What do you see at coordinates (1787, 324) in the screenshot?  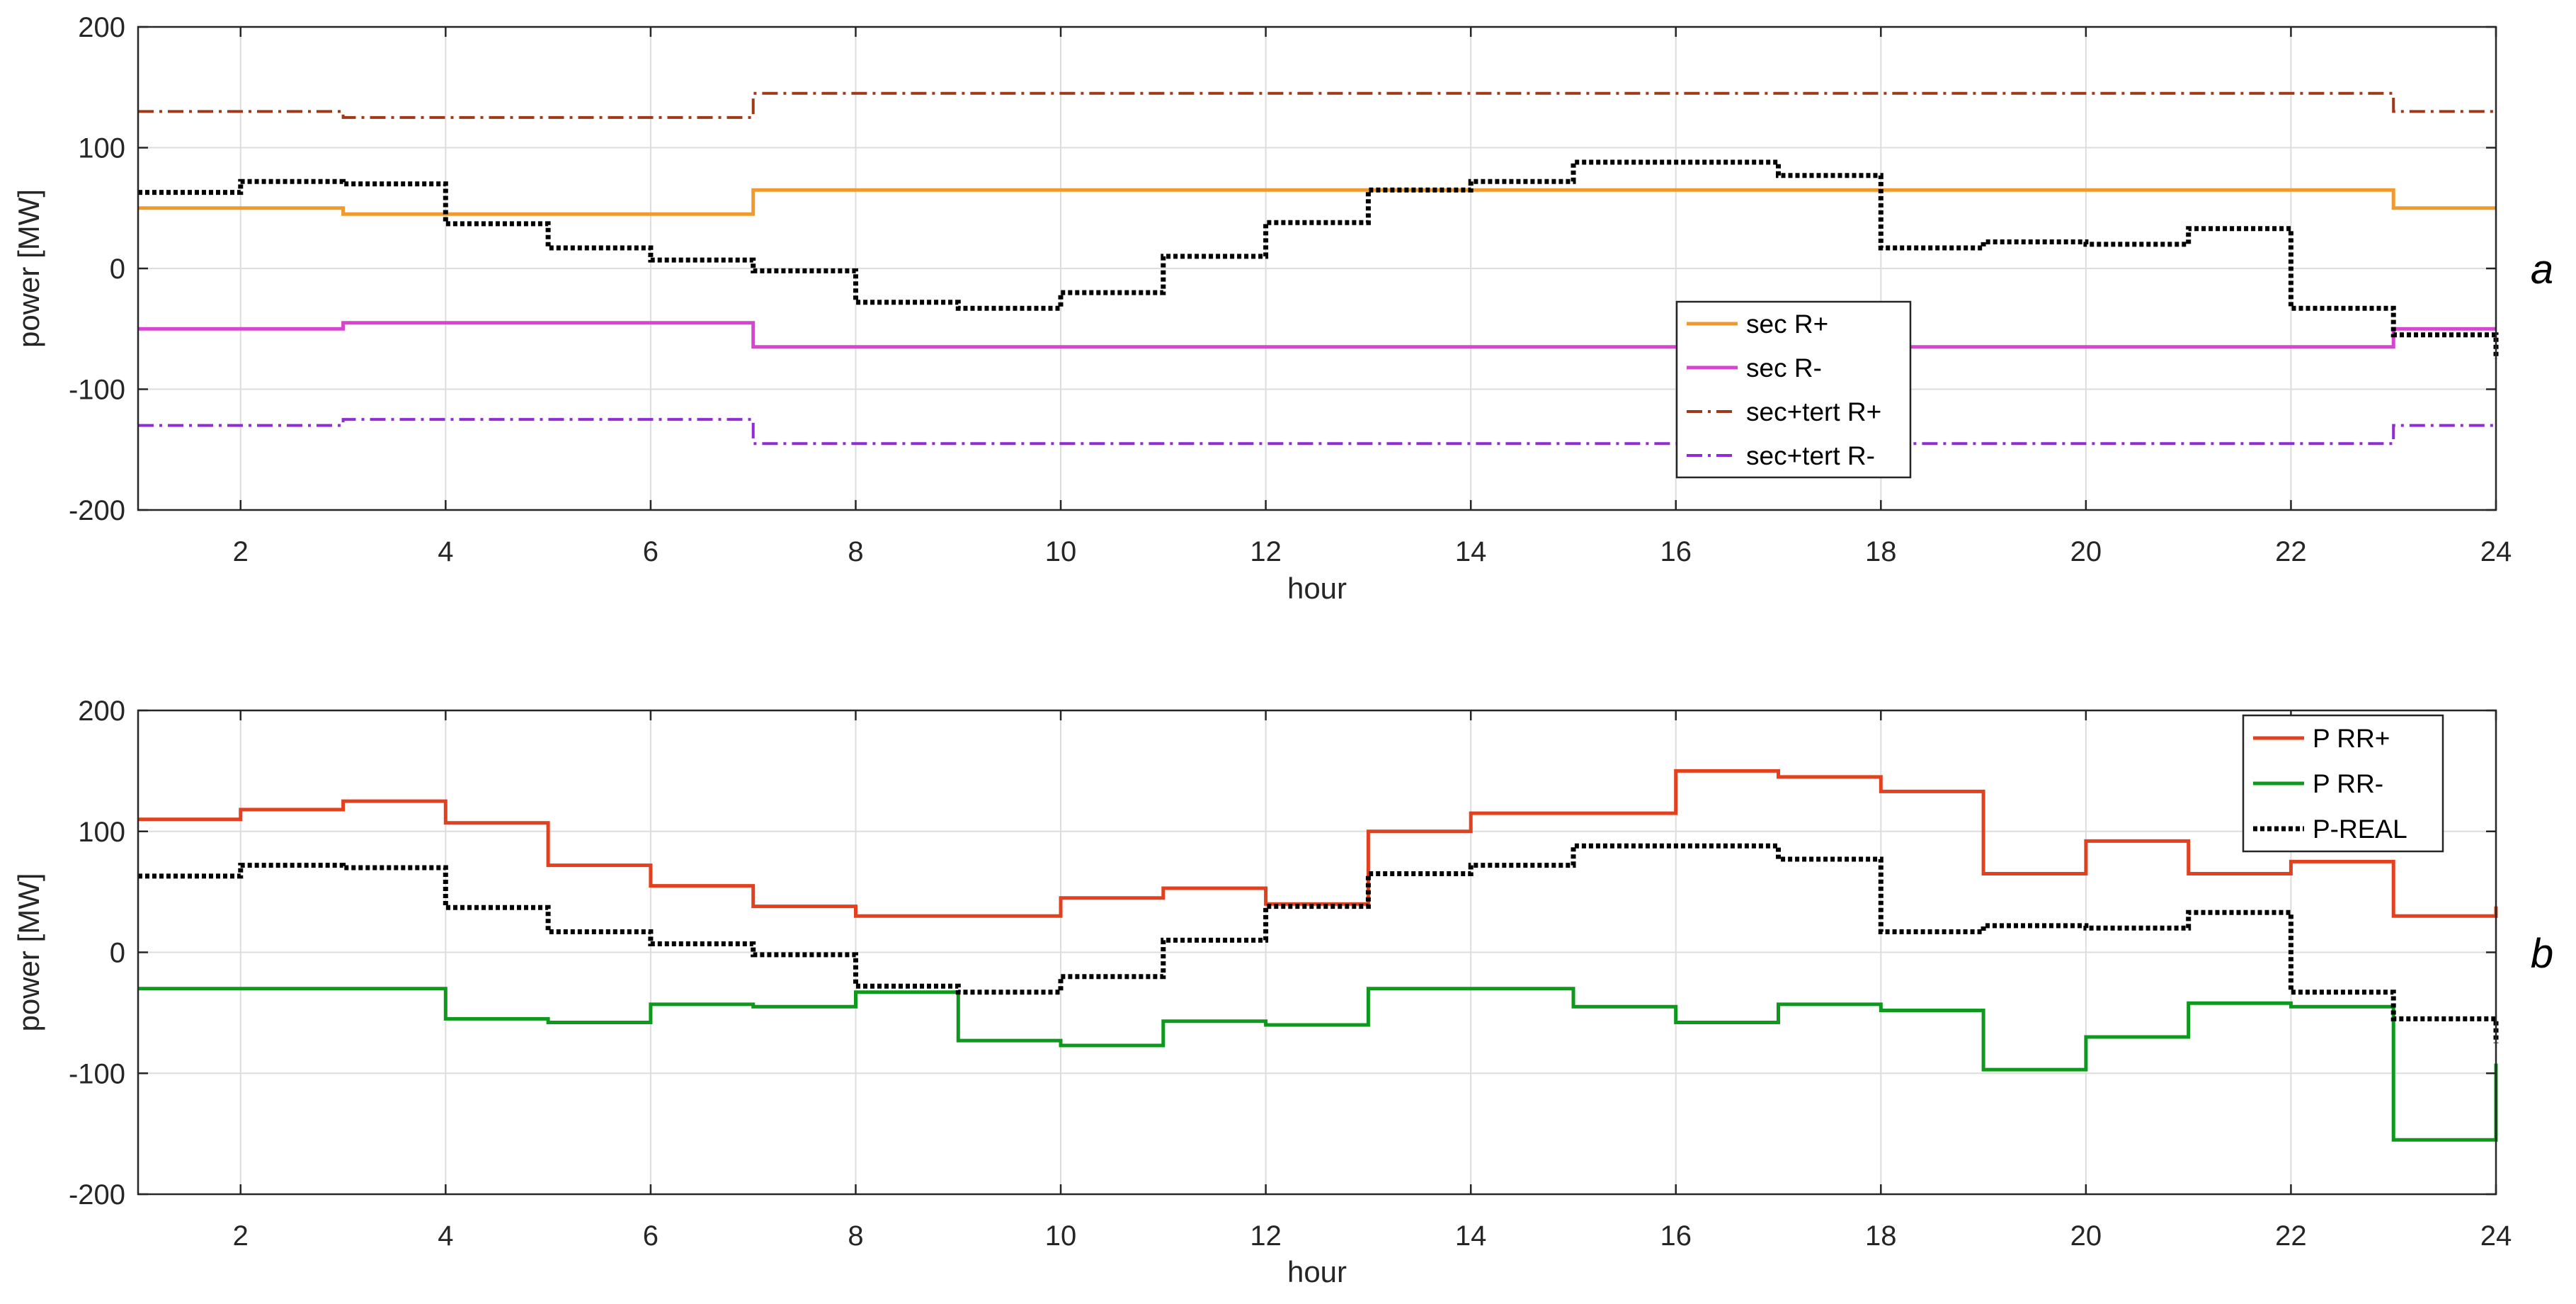 I see `legend-label: sec R+` at bounding box center [1787, 324].